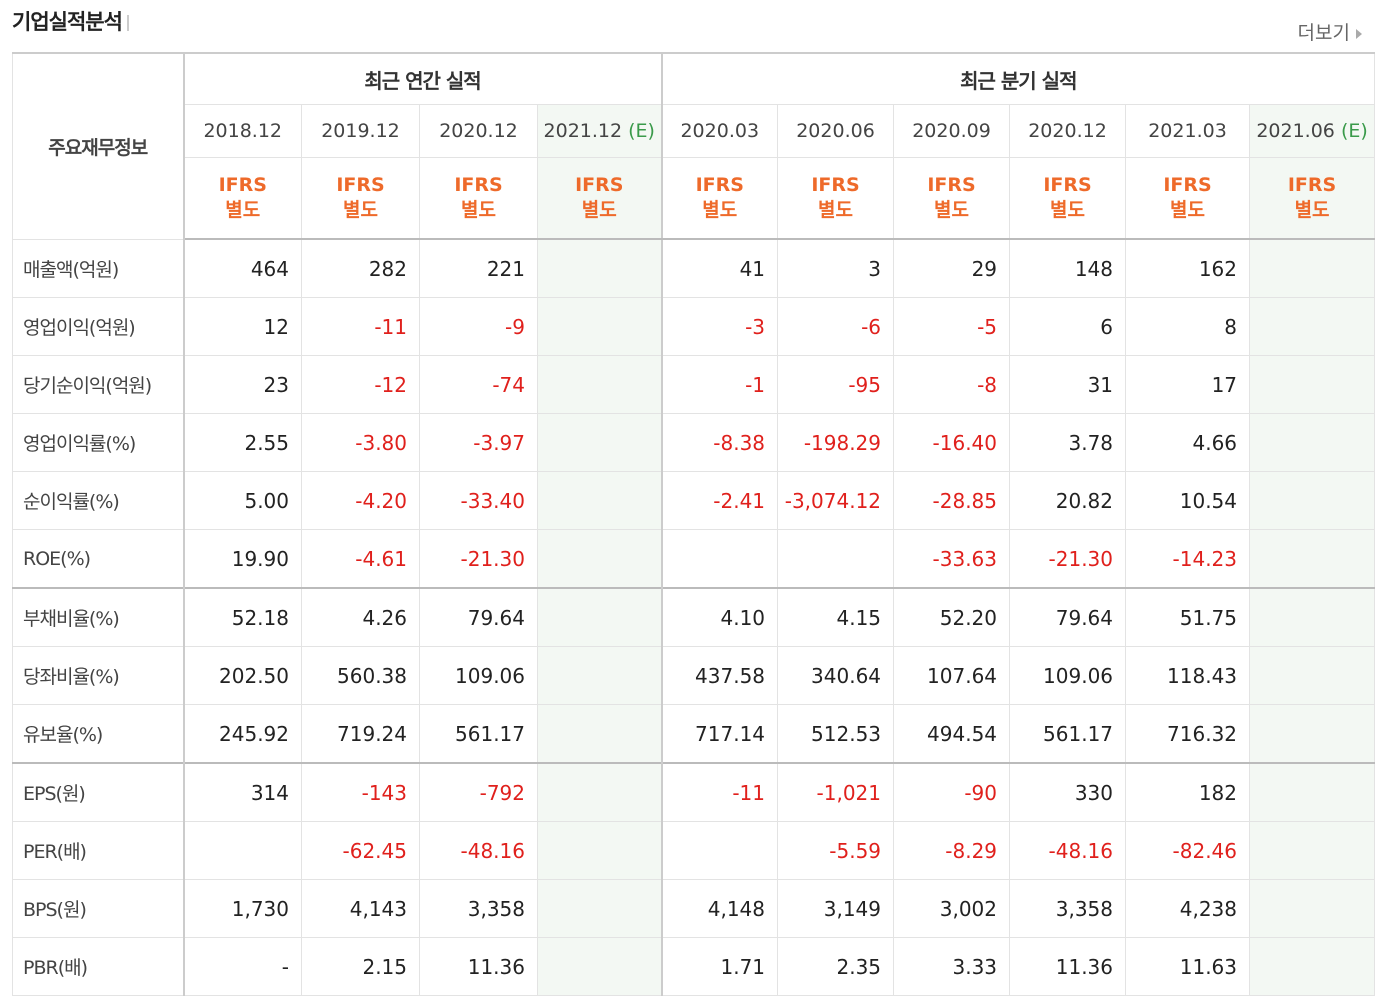 The width and height of the screenshot is (1382, 996). I want to click on section-title: 기업실적분석, so click(70, 21).